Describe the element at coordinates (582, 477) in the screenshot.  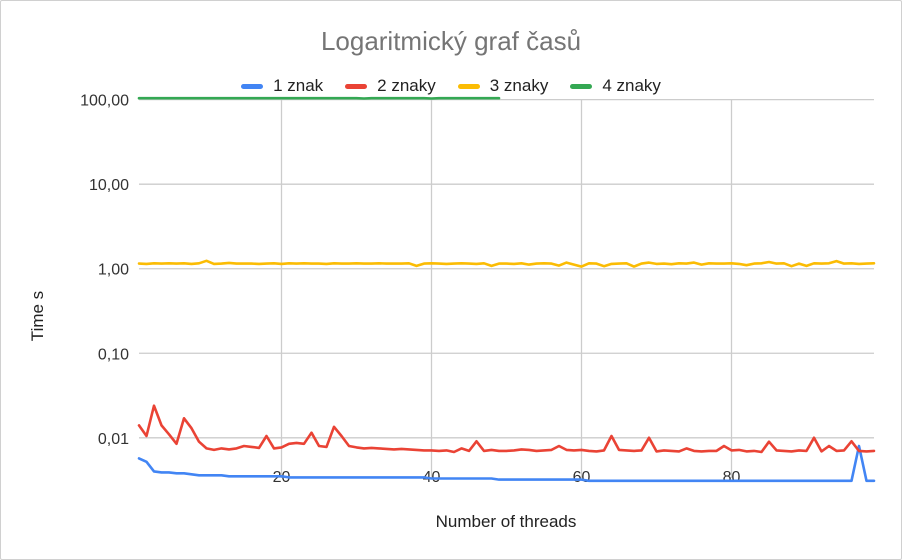
I see `x-tick-label: 60` at that location.